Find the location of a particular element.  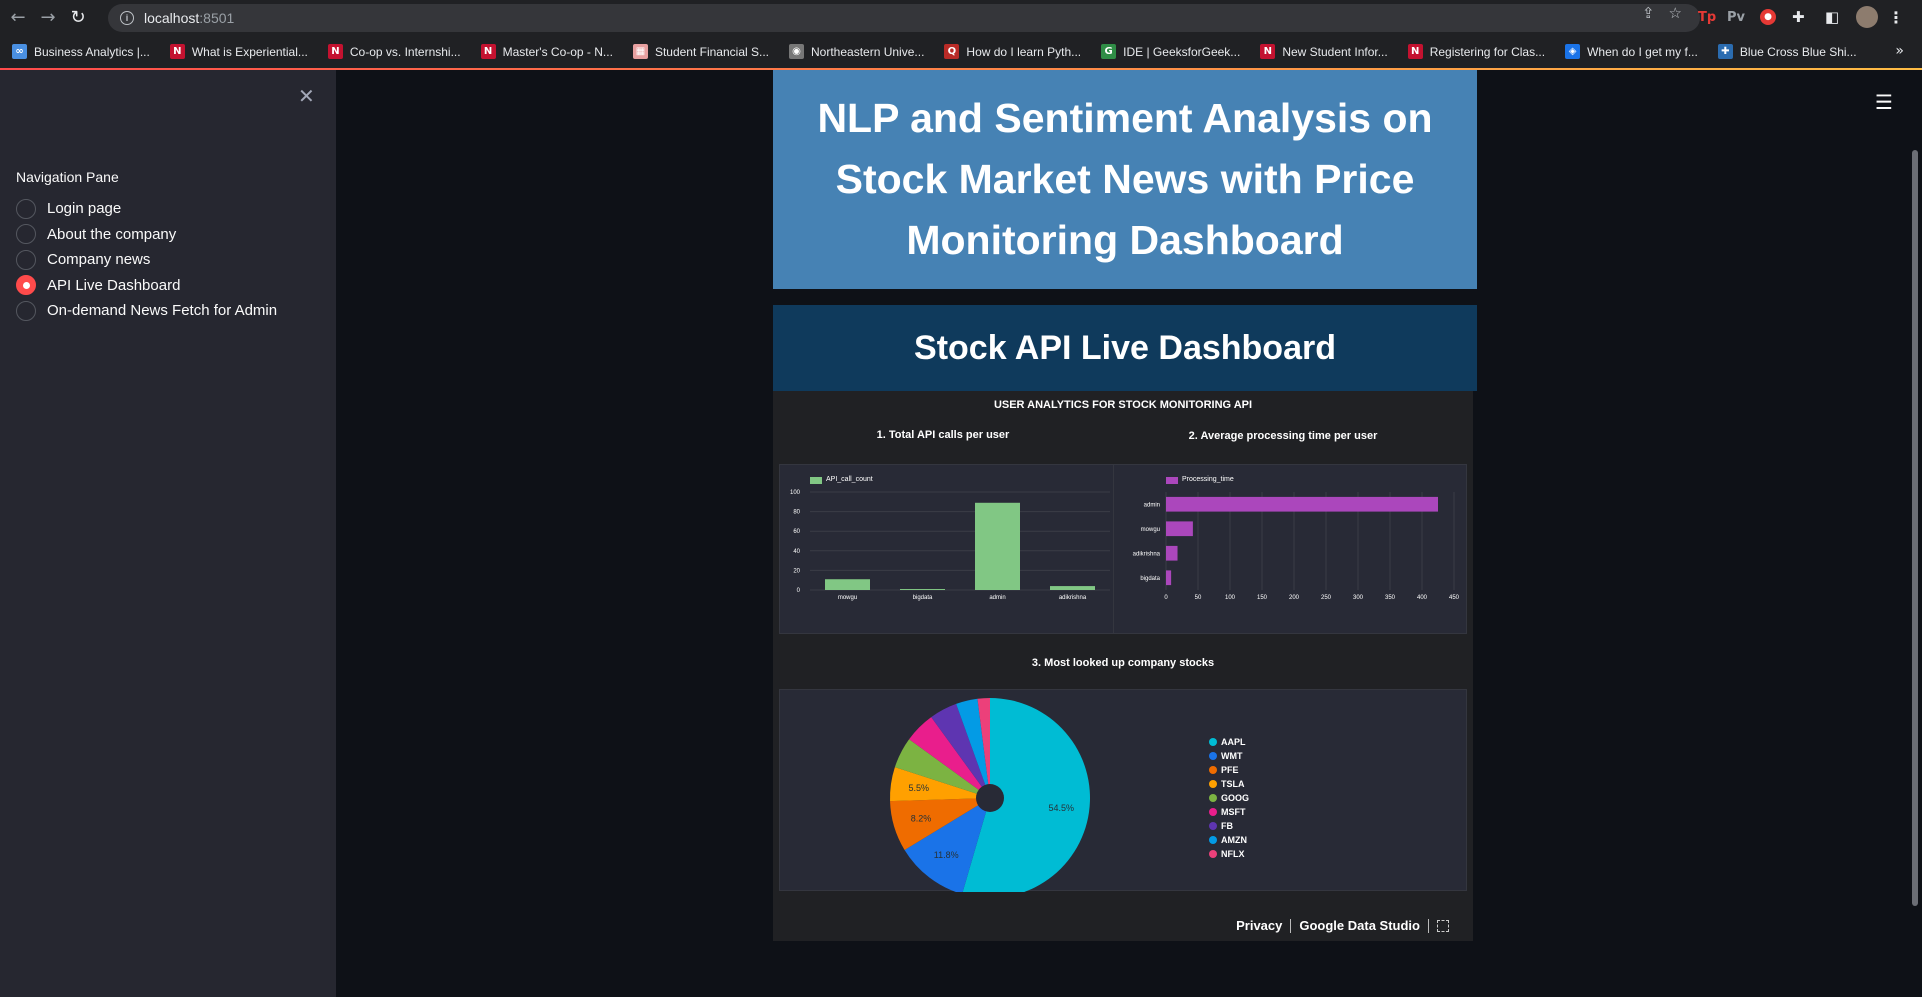

chart2-x-tick-label: 50 is located at coordinates (1198, 598).